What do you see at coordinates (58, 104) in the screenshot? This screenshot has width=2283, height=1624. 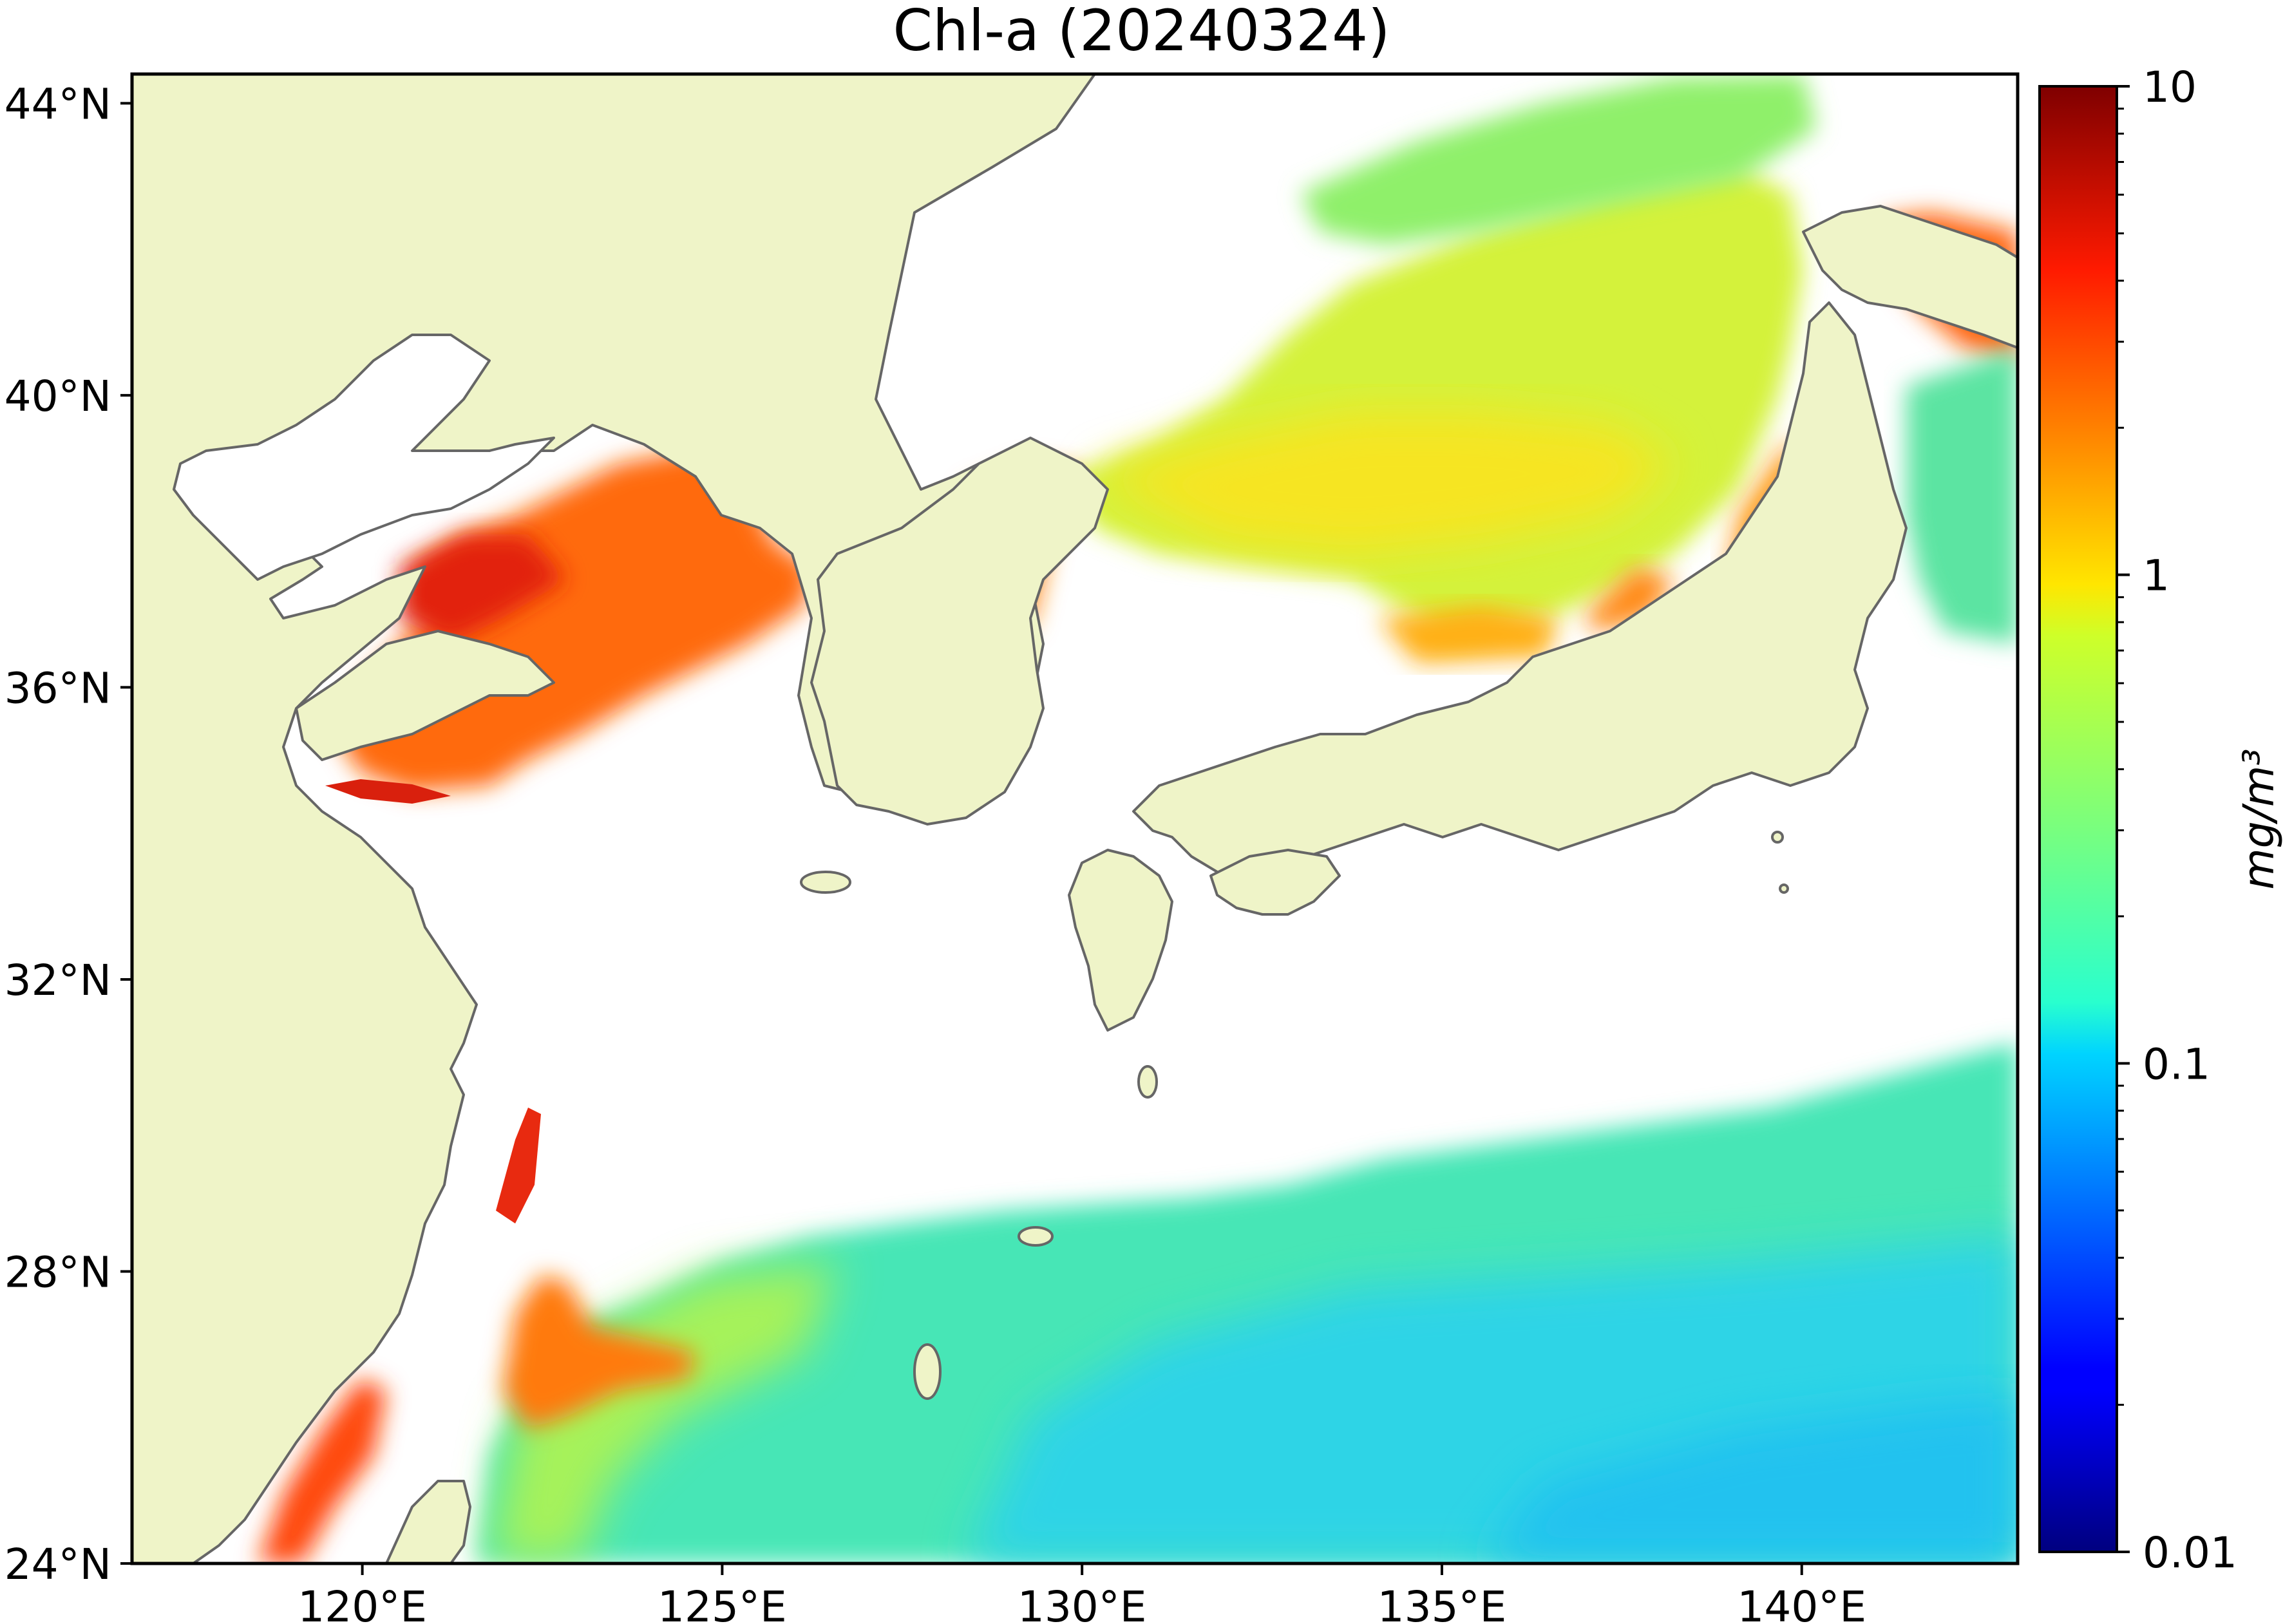 I see `y-tick-label: 44°N` at bounding box center [58, 104].